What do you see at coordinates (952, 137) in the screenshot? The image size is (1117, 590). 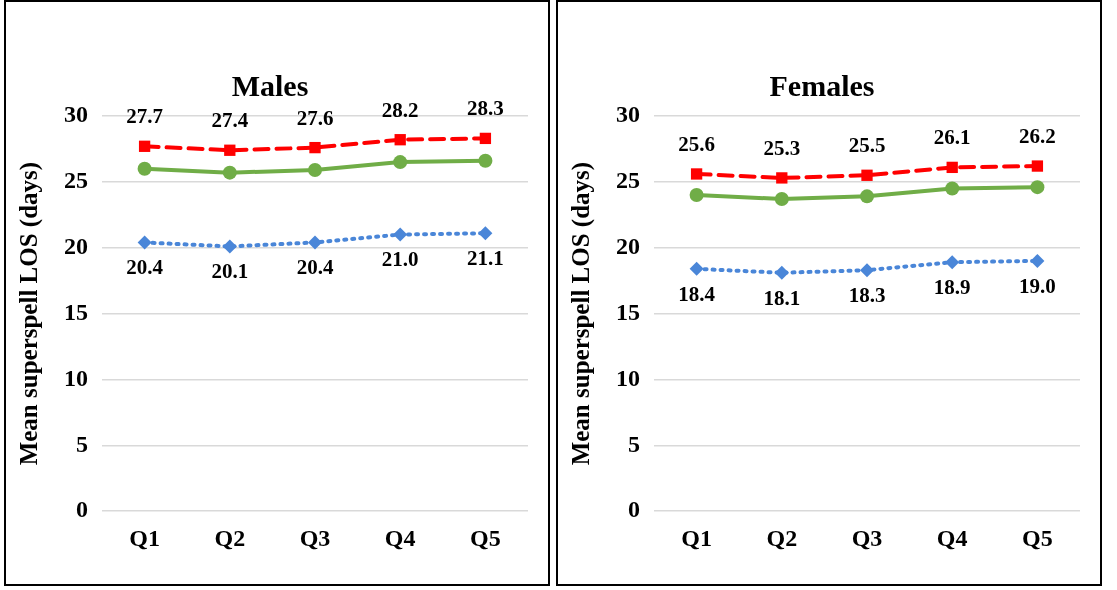 I see `data-label: 26.1` at bounding box center [952, 137].